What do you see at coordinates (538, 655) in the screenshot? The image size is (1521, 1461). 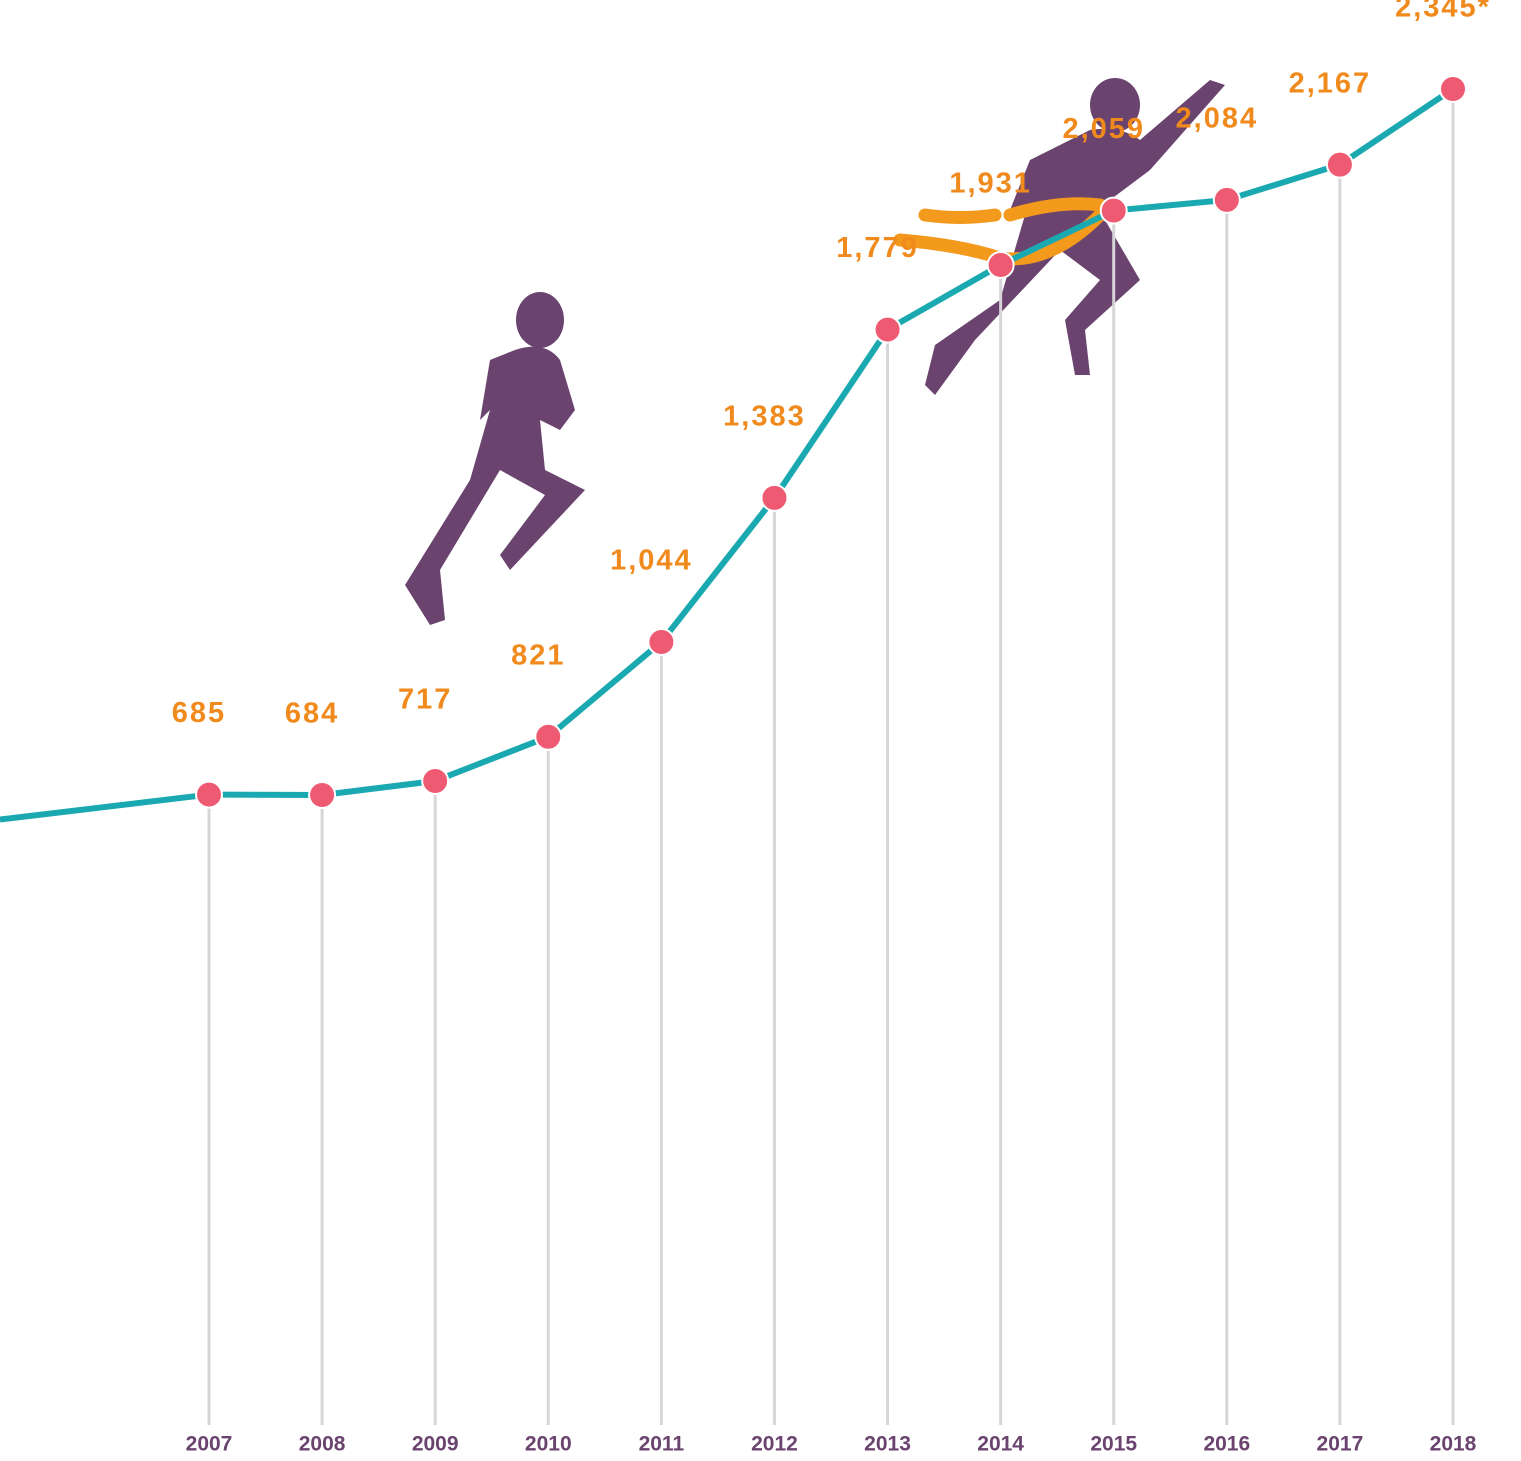 I see `value-label: 821` at bounding box center [538, 655].